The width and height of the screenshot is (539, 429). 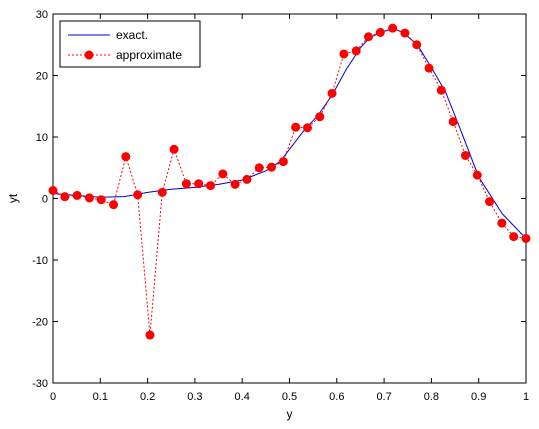 What do you see at coordinates (383, 397) in the screenshot?
I see `x-tick-label: 0.7` at bounding box center [383, 397].